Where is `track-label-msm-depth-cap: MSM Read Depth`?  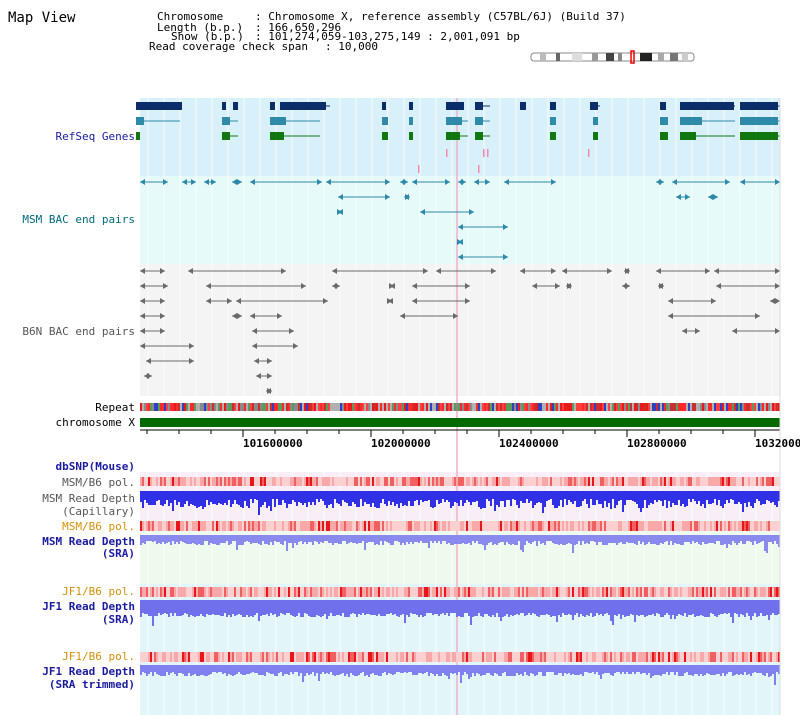
track-label-msm-depth-cap: MSM Read Depth is located at coordinates (88, 498).